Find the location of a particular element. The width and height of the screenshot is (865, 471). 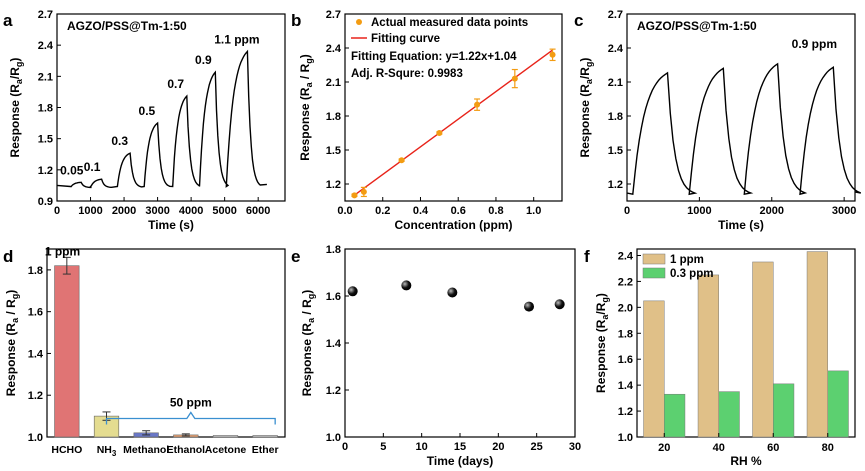

y-tick-label: 1.6 is located at coordinates (333, 297).